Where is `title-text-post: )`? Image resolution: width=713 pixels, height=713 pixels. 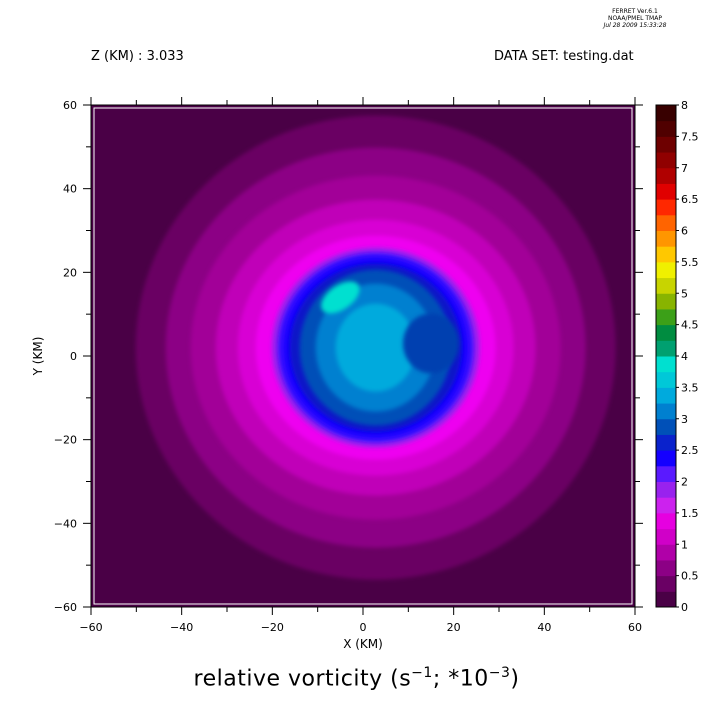
title-text-post: ) is located at coordinates (515, 679).